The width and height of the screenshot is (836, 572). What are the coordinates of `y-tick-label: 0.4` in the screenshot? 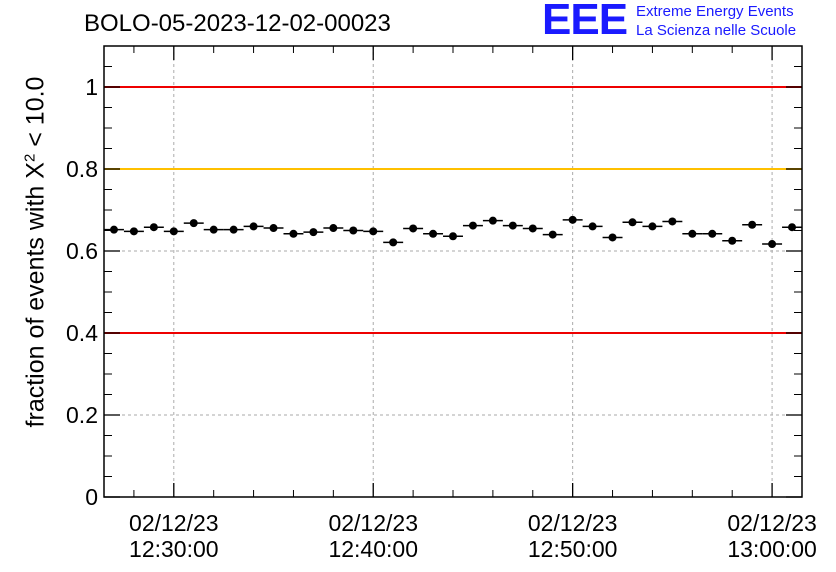 It's located at (82, 333).